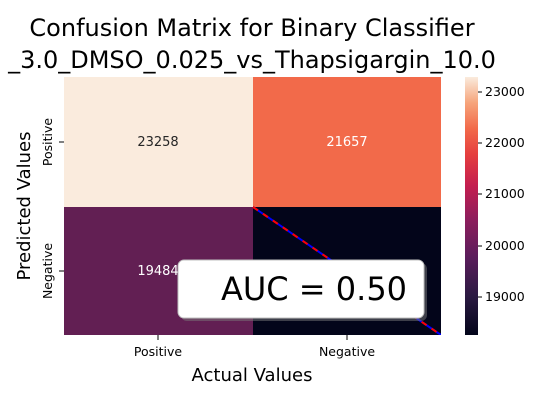  I want to click on y-tick-positive: Positive, so click(47, 142).